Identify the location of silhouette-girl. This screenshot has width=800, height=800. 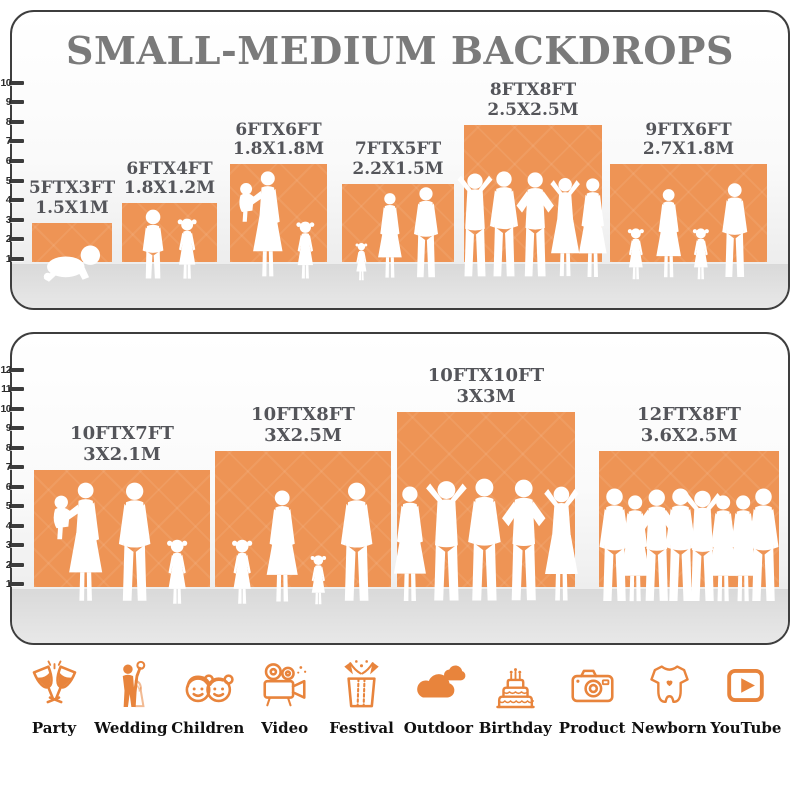
(636, 254).